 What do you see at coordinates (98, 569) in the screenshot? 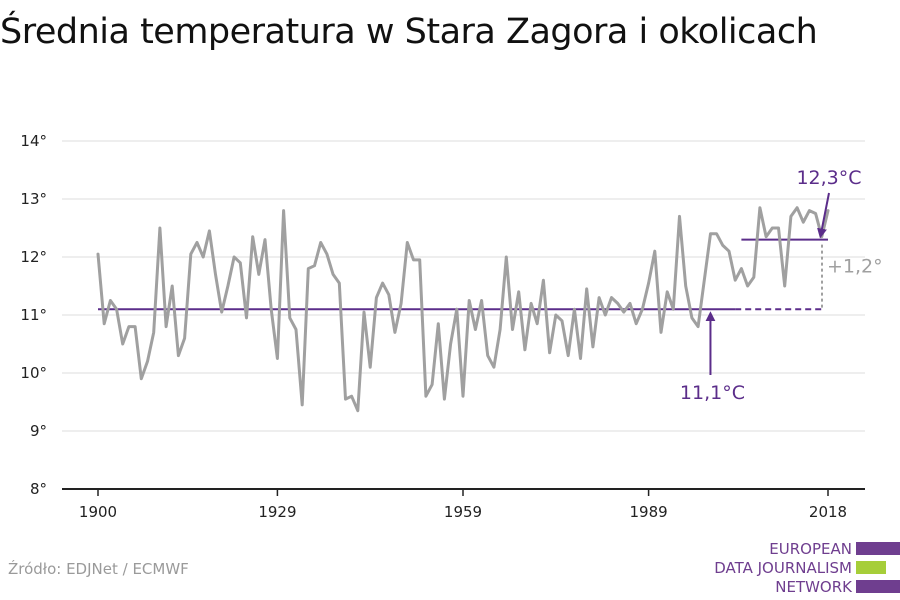
I see `source-note: Źródło: EDJNet / ECMWF` at bounding box center [98, 569].